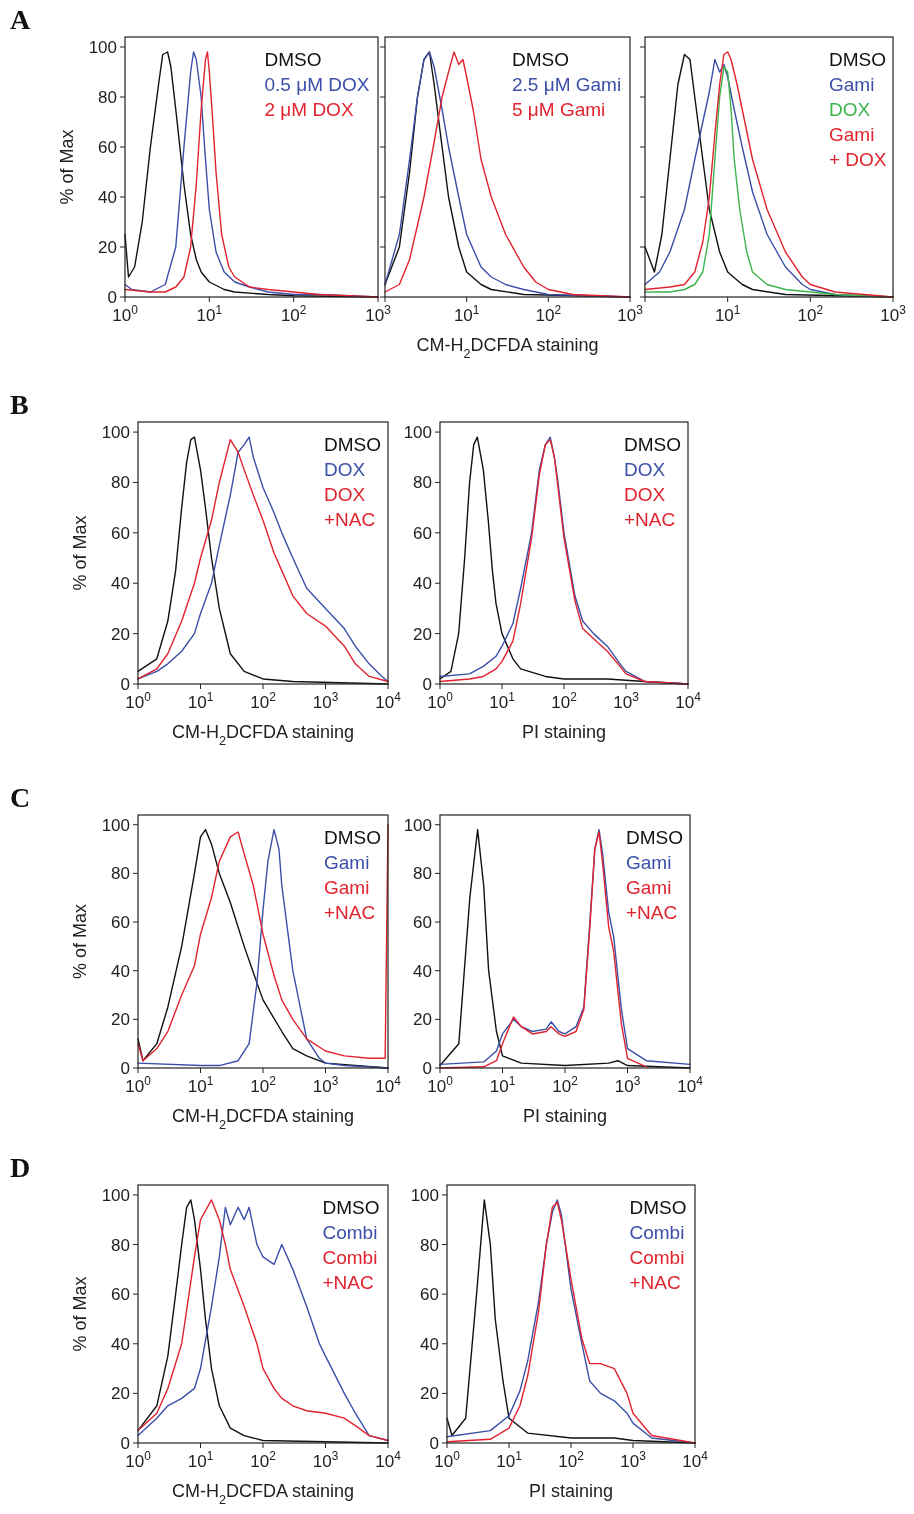 The width and height of the screenshot is (914, 1514). I want to click on text: 0.5 μM DOX, so click(317, 84).